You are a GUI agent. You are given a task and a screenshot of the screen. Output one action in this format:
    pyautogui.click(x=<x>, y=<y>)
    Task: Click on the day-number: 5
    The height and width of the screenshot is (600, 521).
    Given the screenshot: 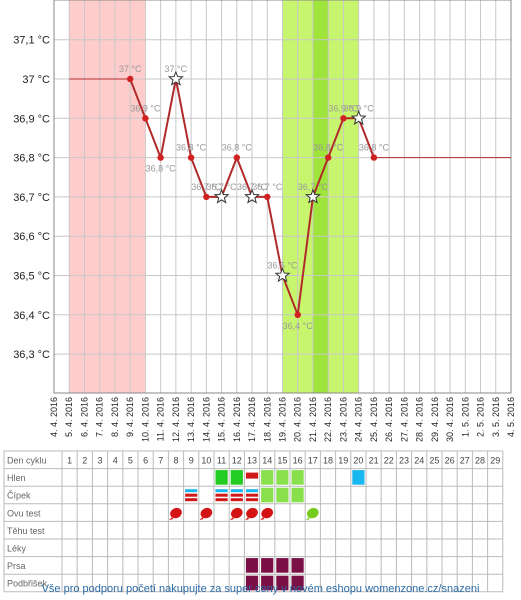 What is the action you would take?
    pyautogui.click(x=130, y=461)
    